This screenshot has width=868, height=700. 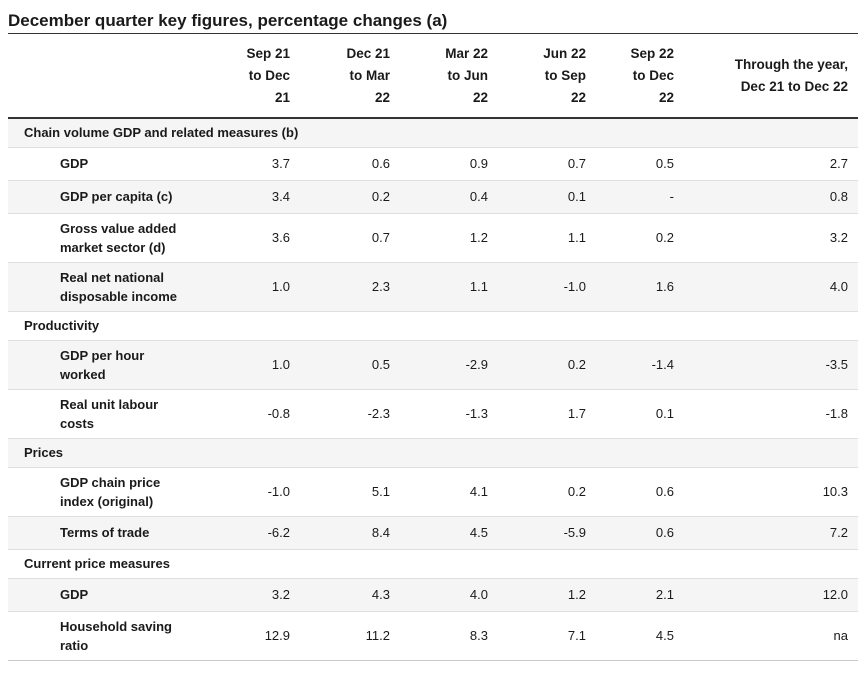 I want to click on section-label: Prices, so click(x=433, y=453).